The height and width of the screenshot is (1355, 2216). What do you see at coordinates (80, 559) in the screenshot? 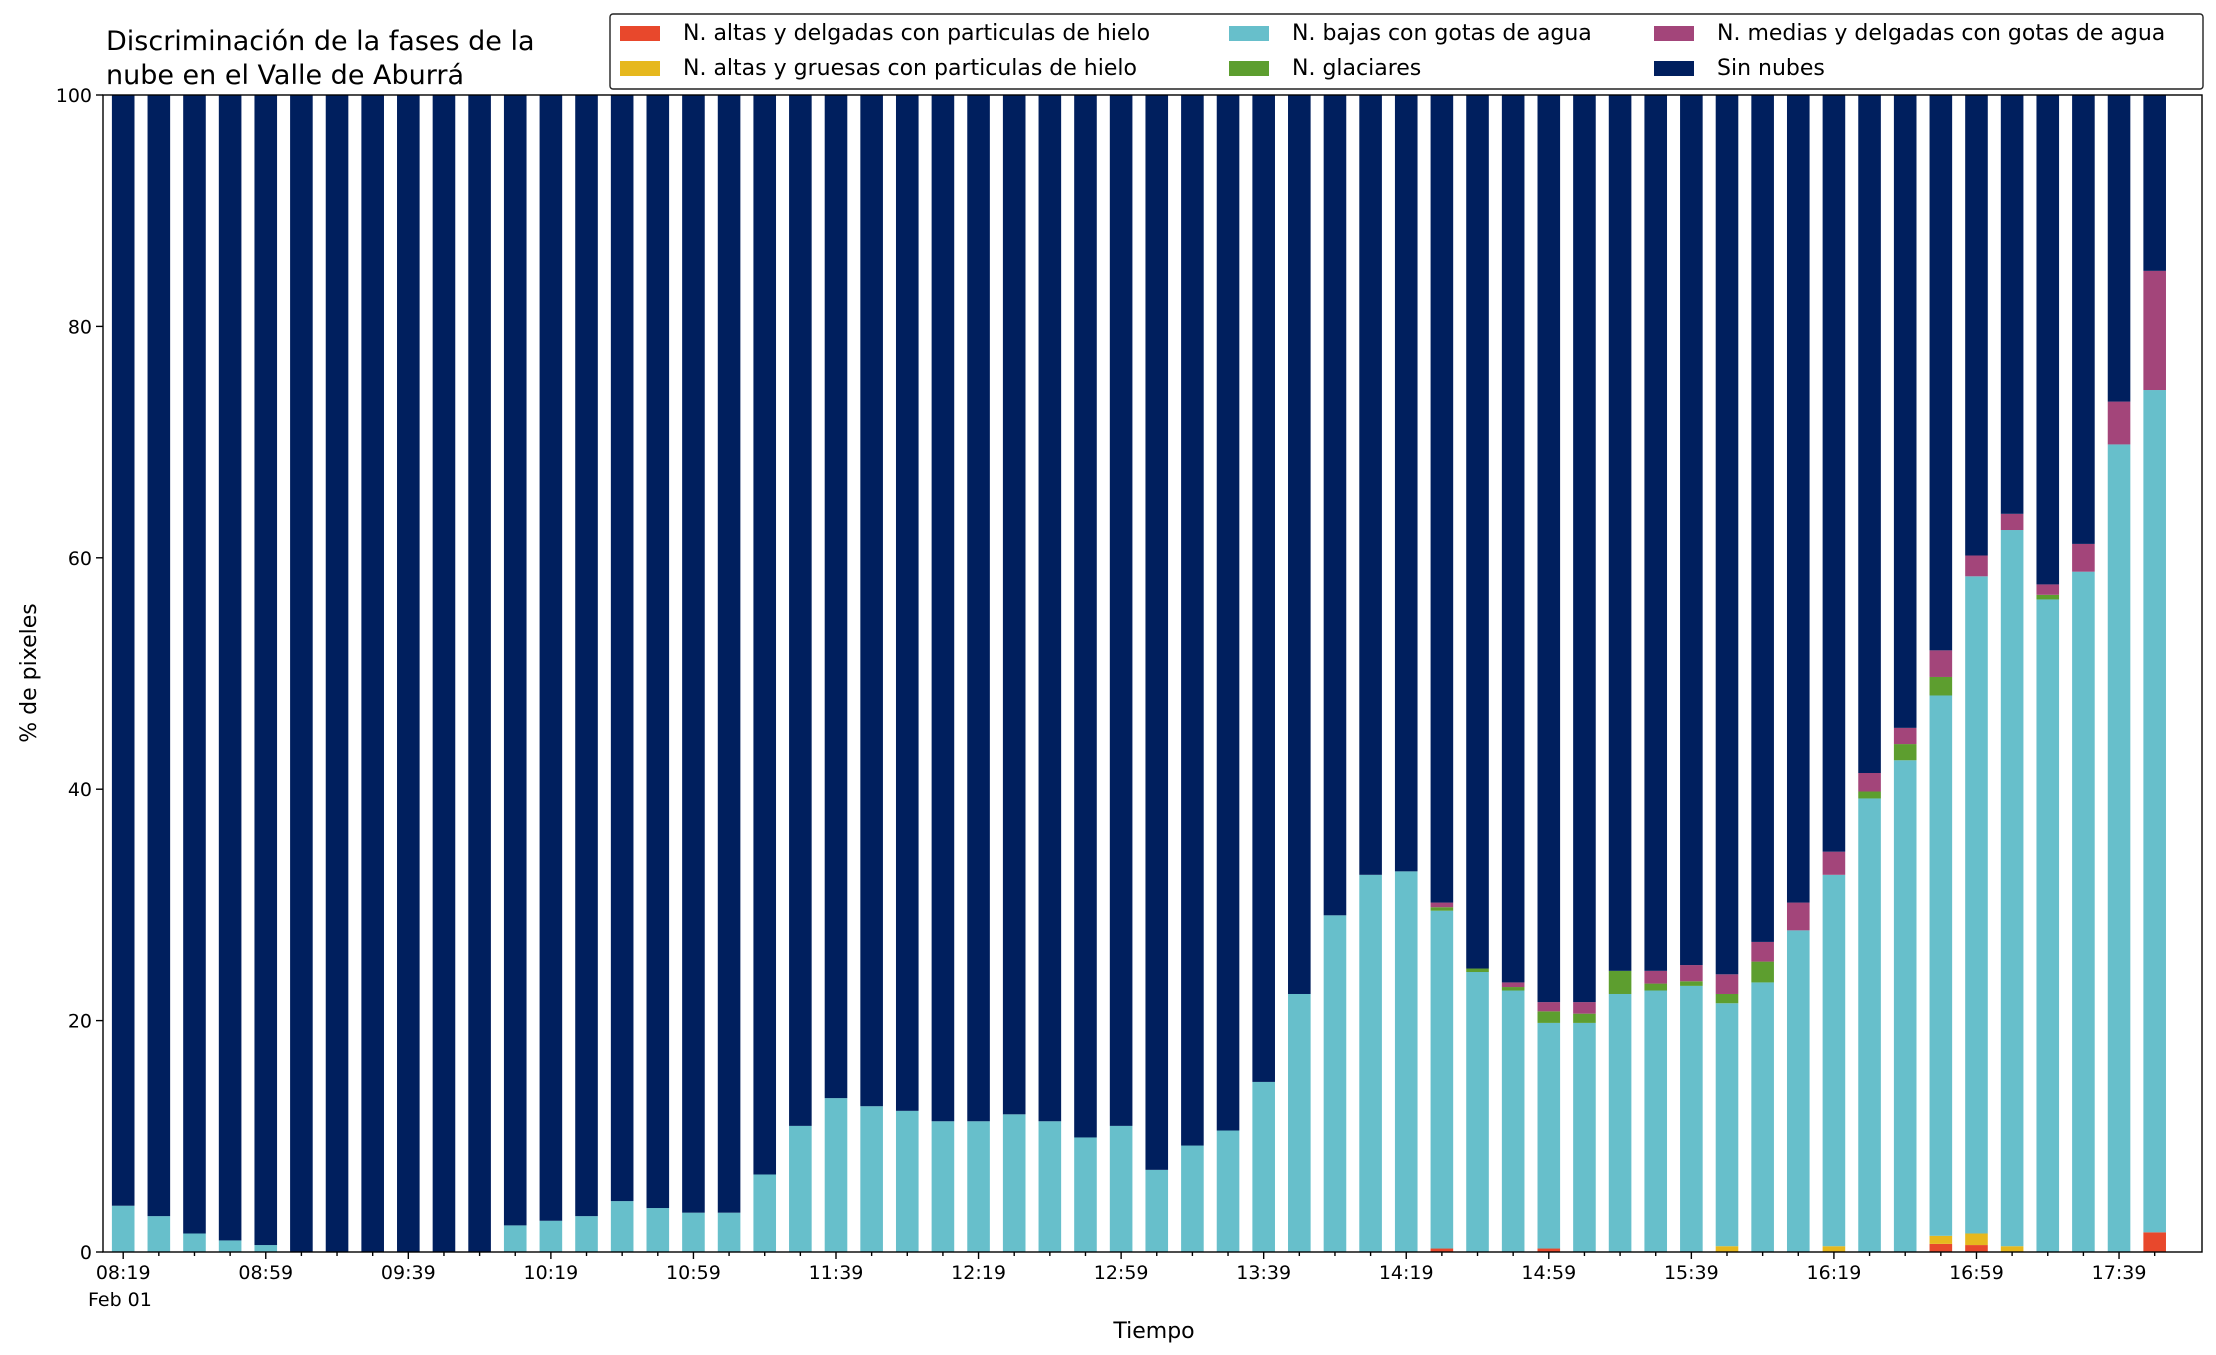
I see `y-tick-label: 60` at bounding box center [80, 559].